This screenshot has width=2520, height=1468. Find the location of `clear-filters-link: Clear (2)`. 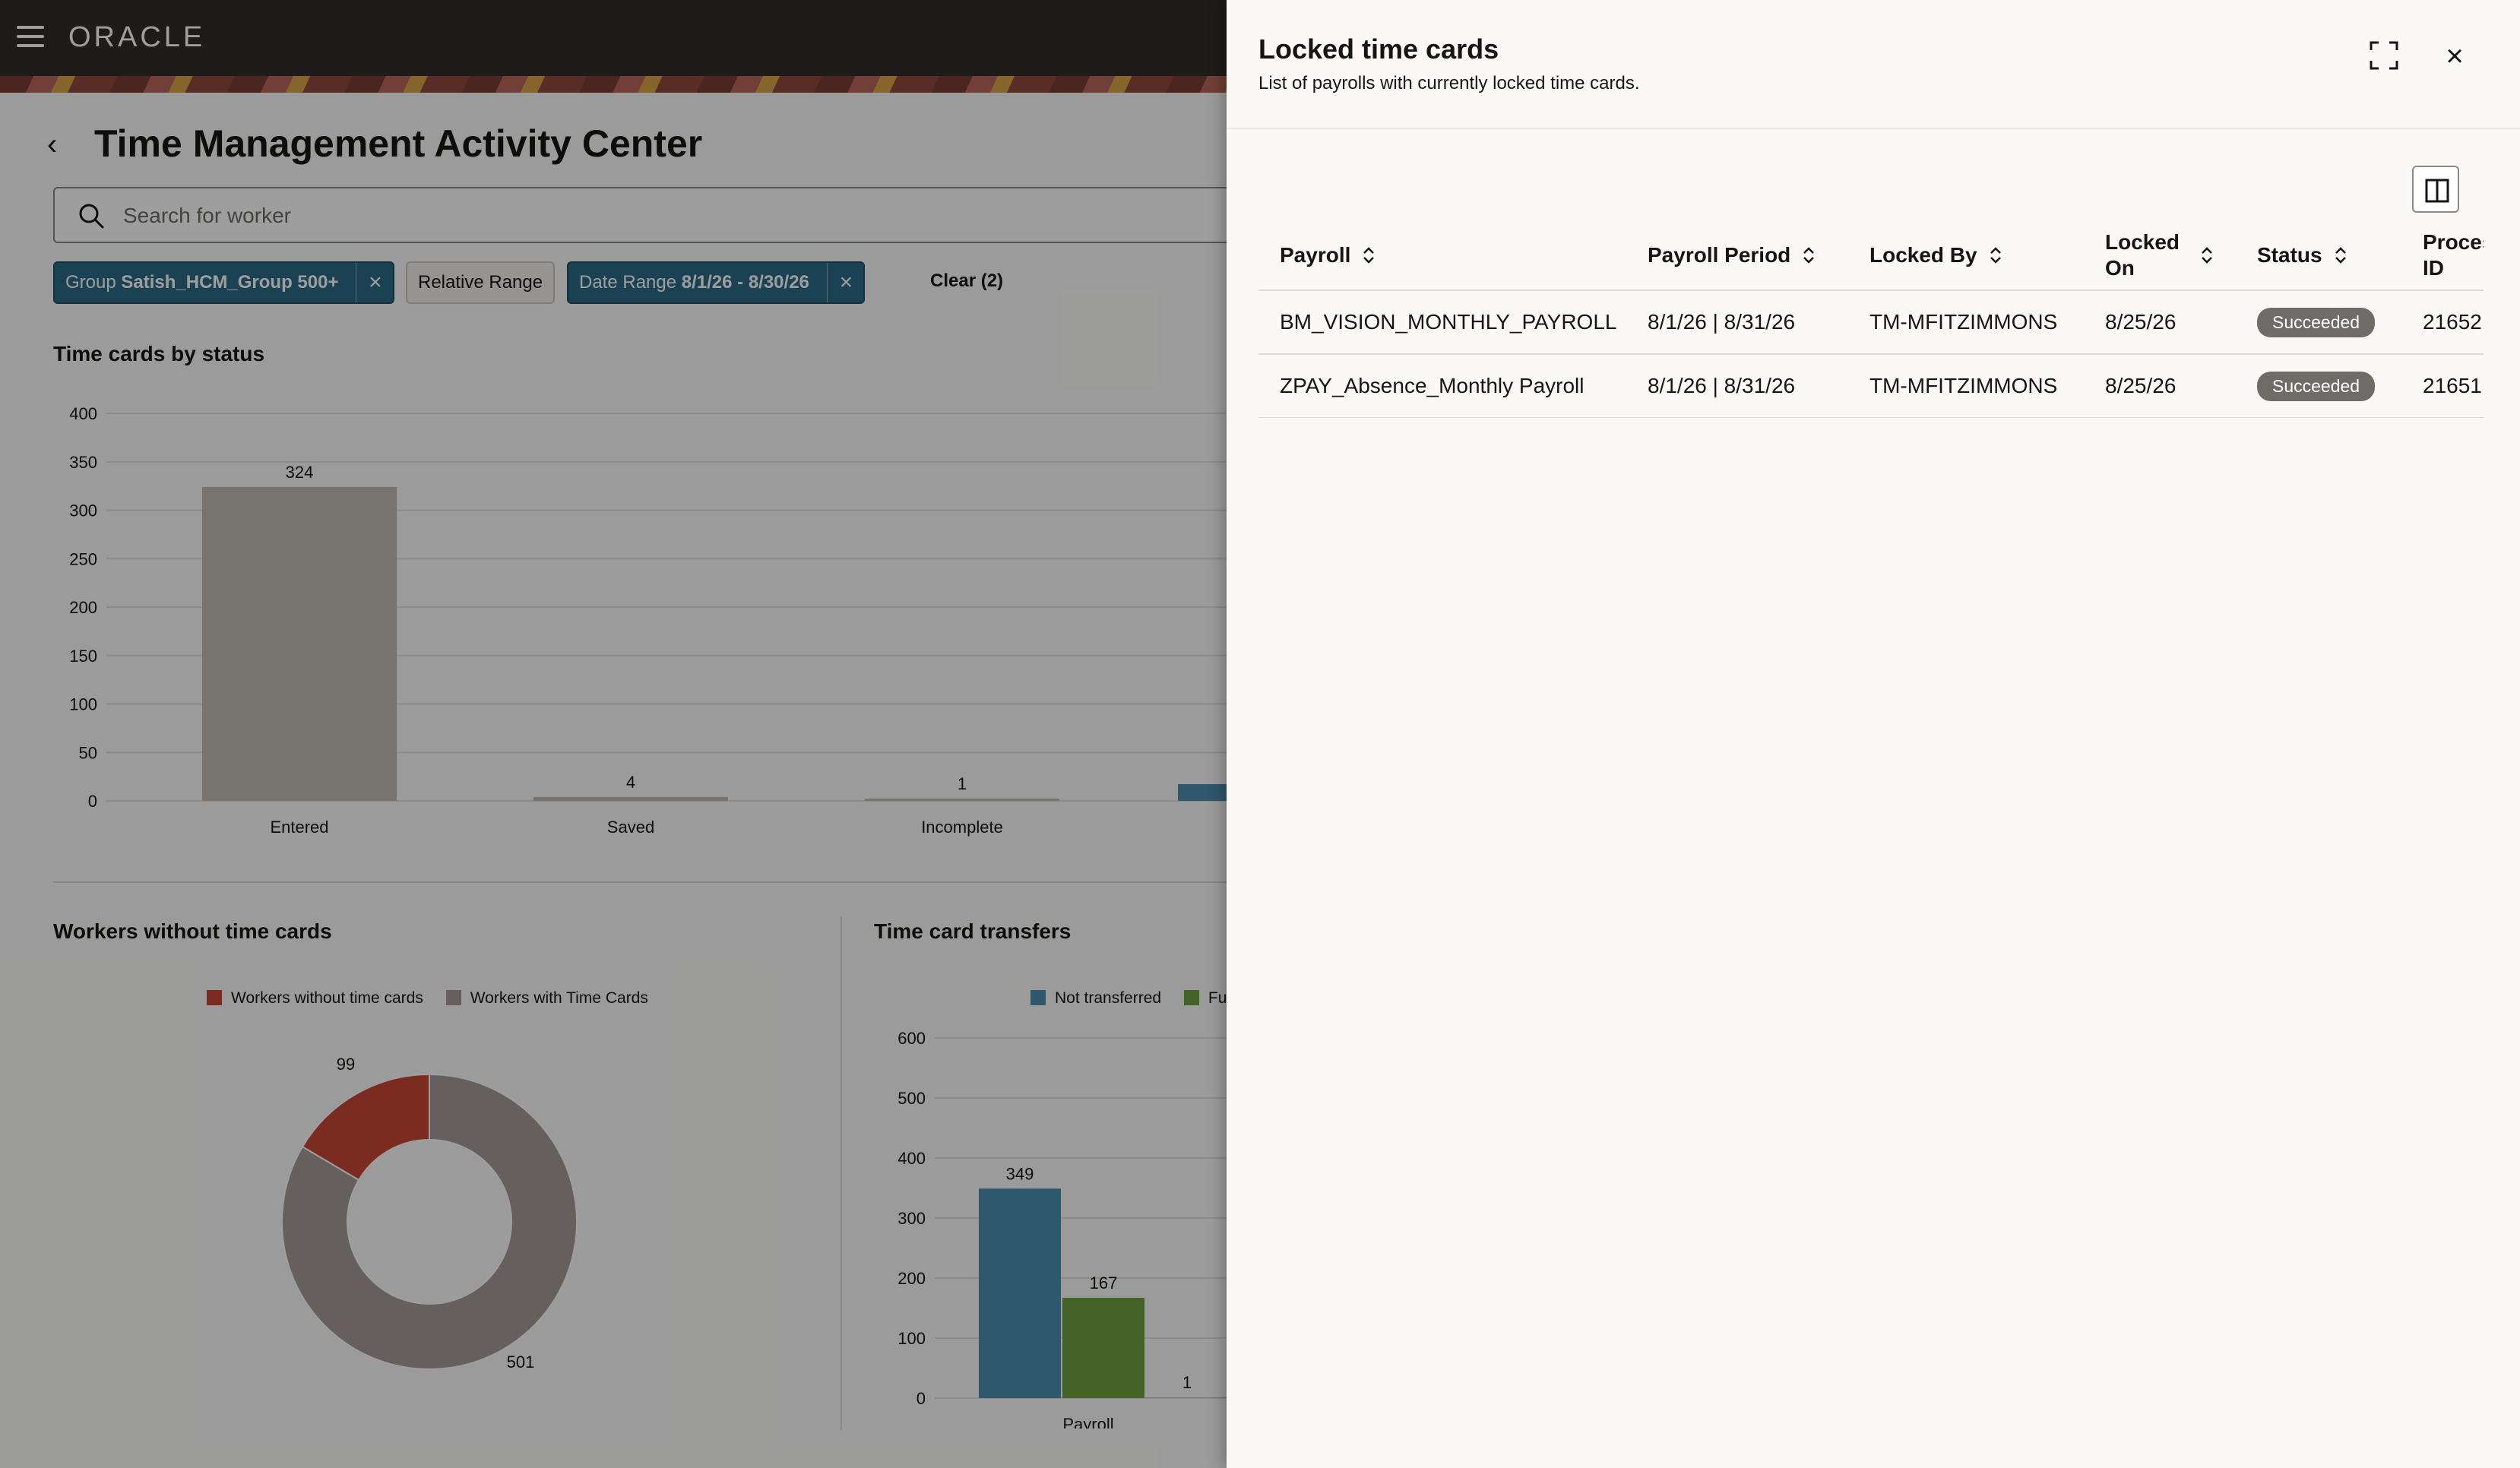

clear-filters-link: Clear (2) is located at coordinates (967, 281).